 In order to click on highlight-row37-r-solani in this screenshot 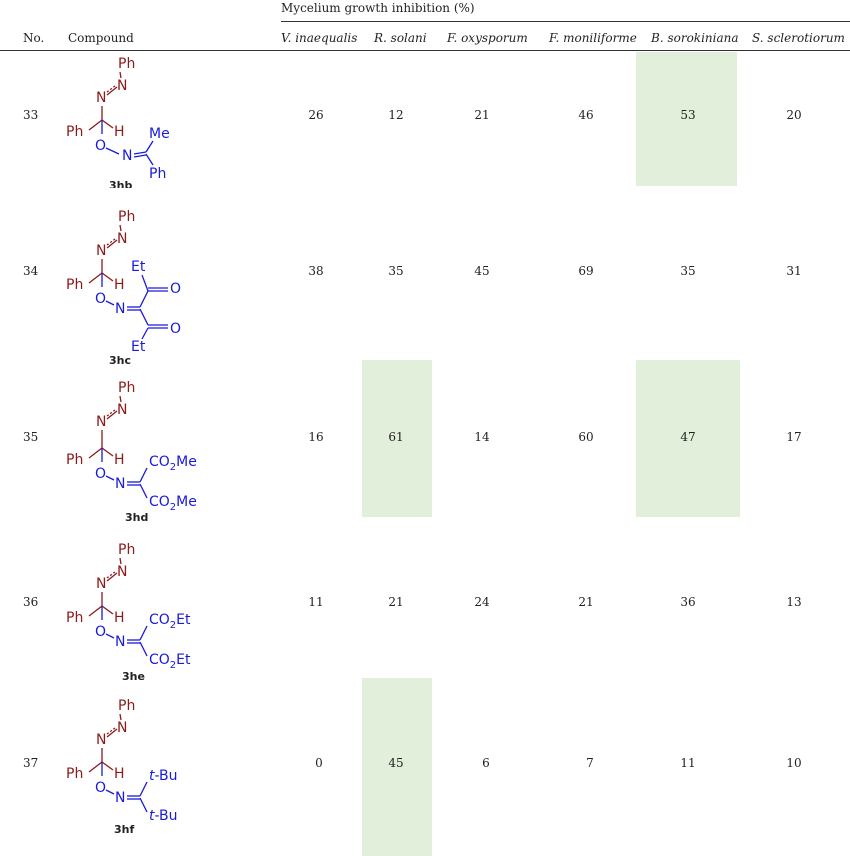, I will do `click(397, 767)`.